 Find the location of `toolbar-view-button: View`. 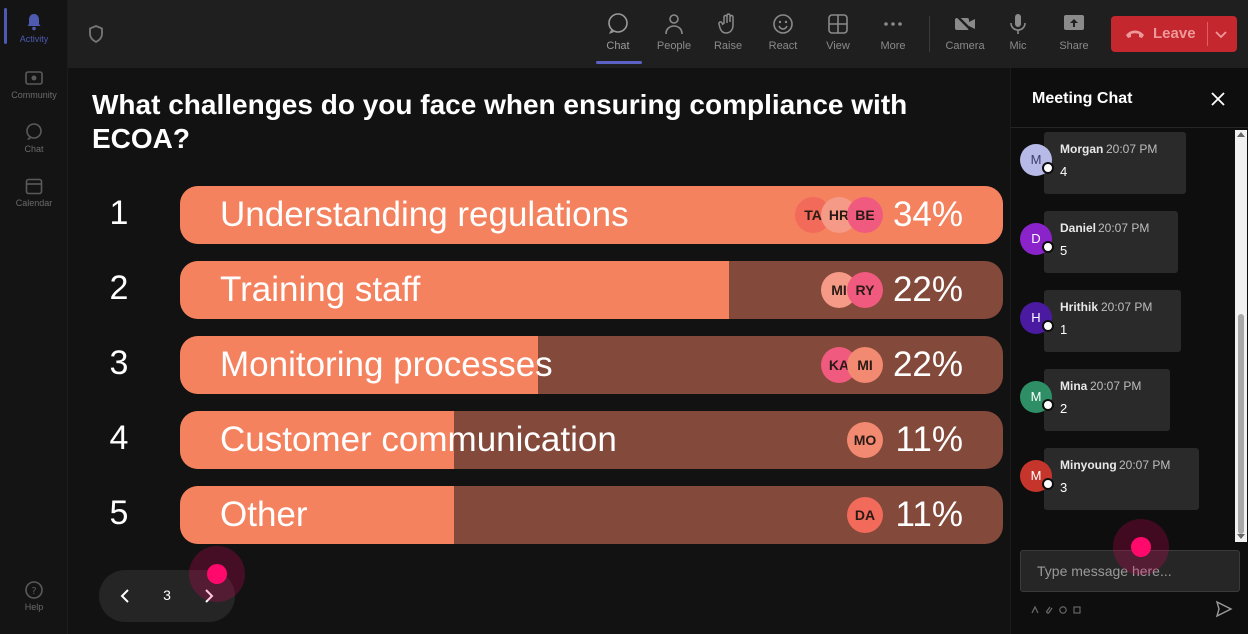

toolbar-view-button: View is located at coordinates (838, 32).